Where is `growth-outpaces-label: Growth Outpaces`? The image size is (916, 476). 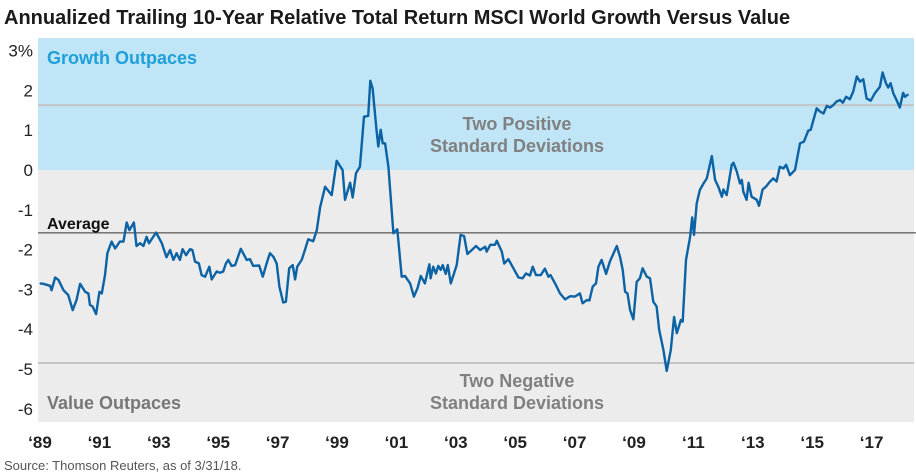 growth-outpaces-label: Growth Outpaces is located at coordinates (122, 58).